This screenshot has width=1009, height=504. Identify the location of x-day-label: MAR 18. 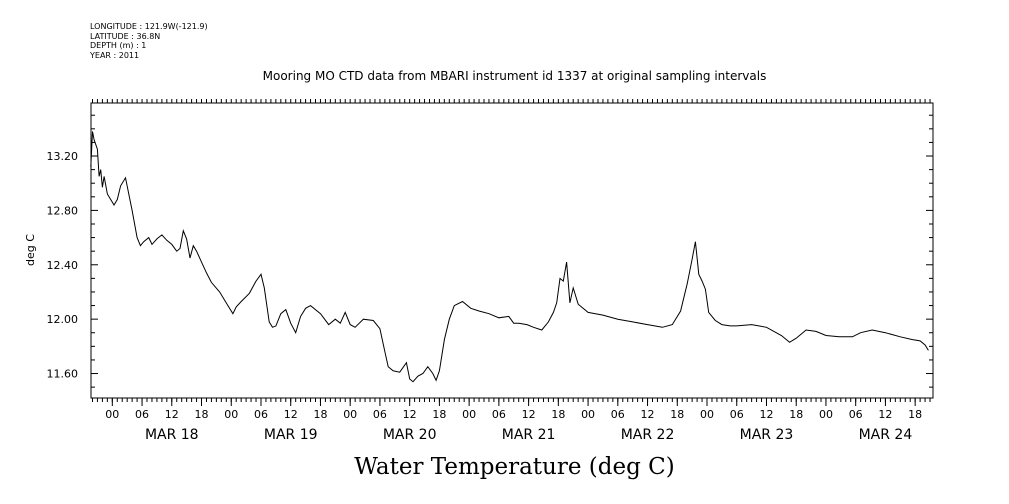
(172, 435).